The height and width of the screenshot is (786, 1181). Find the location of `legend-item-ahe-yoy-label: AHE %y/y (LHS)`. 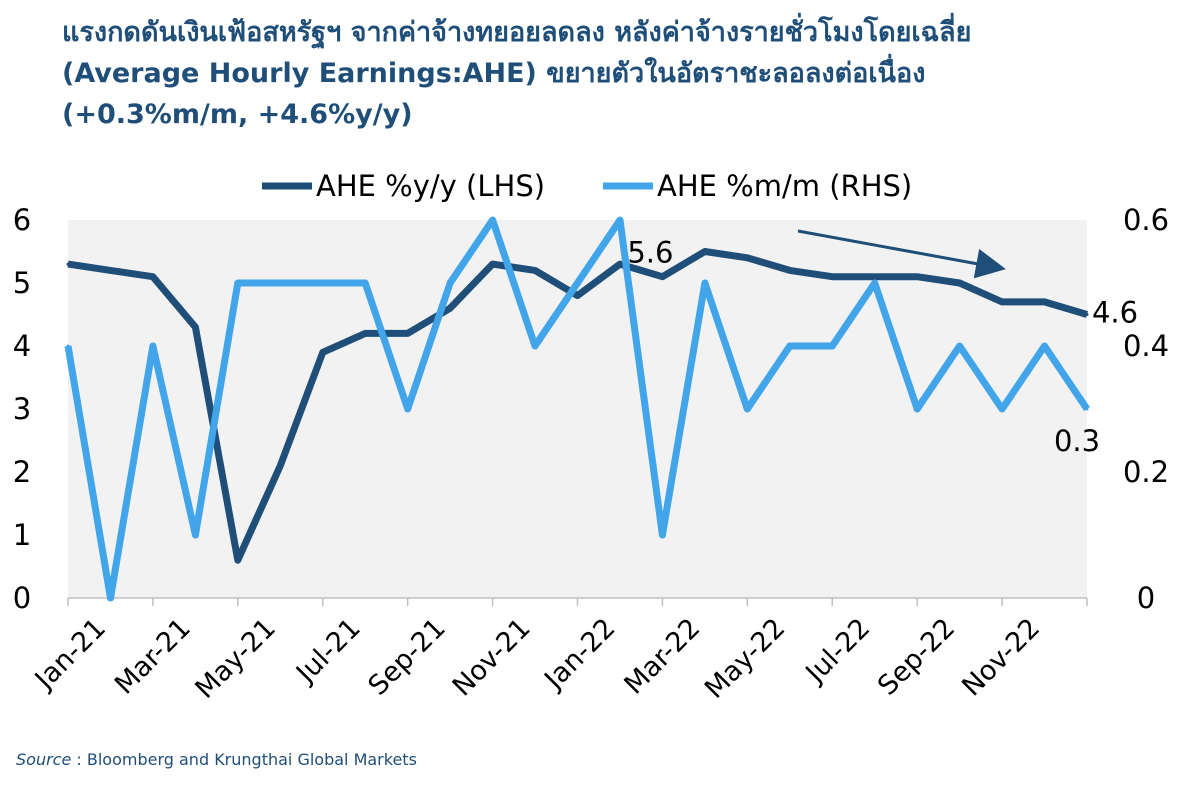

legend-item-ahe-yoy-label: AHE %y/y (LHS) is located at coordinates (430, 186).